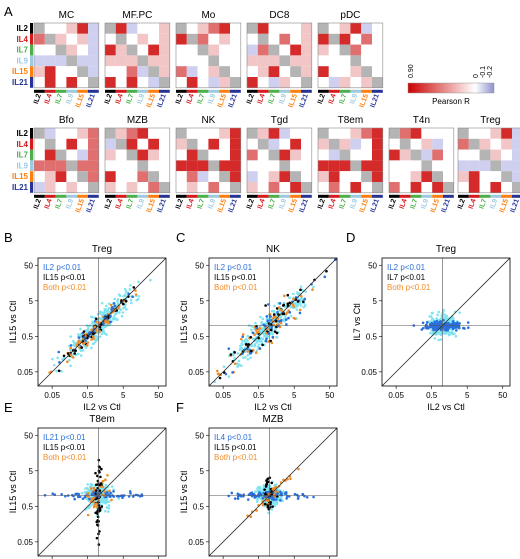 Image resolution: width=520 pixels, height=559 pixels. Describe the element at coordinates (275, 321) in the screenshot. I see `points` at that location.